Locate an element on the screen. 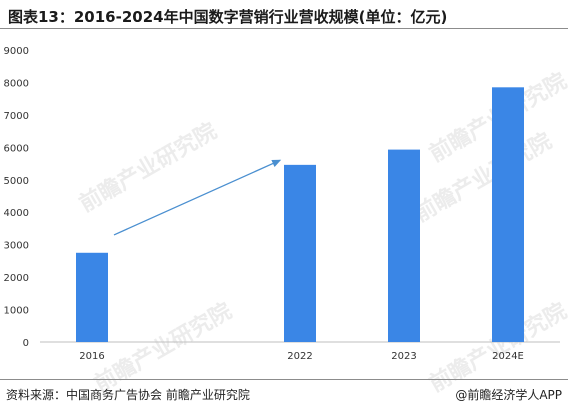  x-tick-label: 2023 is located at coordinates (403, 356).